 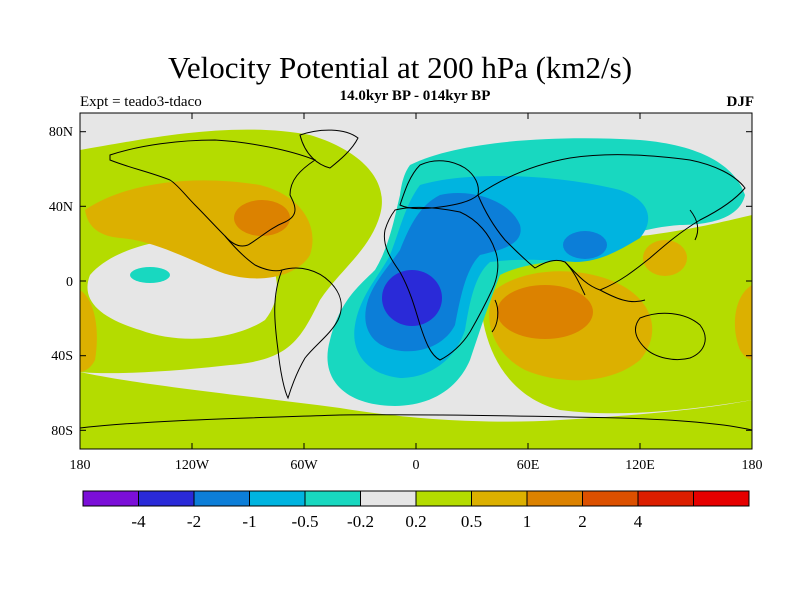 What do you see at coordinates (527, 521) in the screenshot?
I see `colorbar-label: 1` at bounding box center [527, 521].